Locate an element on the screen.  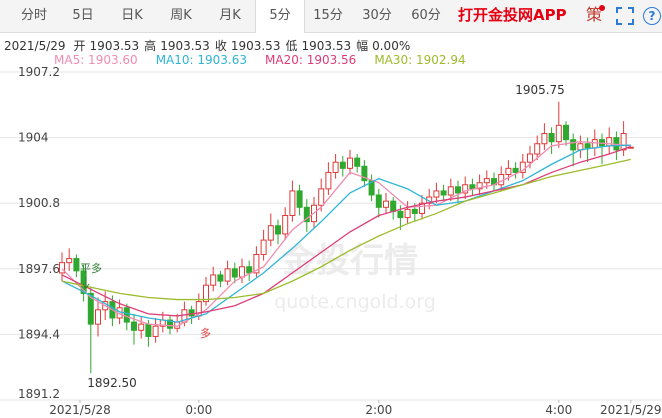
high-label: 1905.75 is located at coordinates (540, 90).